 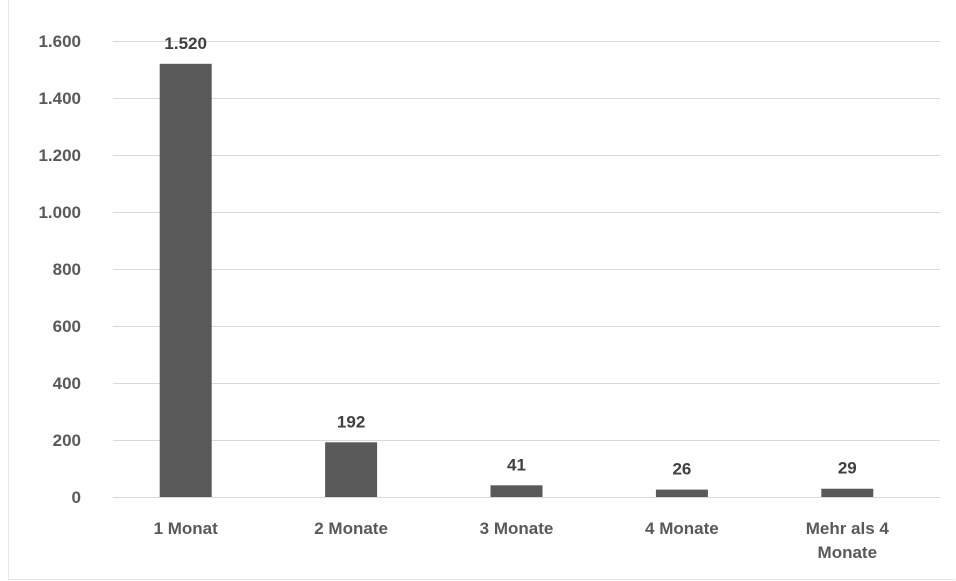 I want to click on category-label-line: Mehr als 4, so click(x=848, y=528).